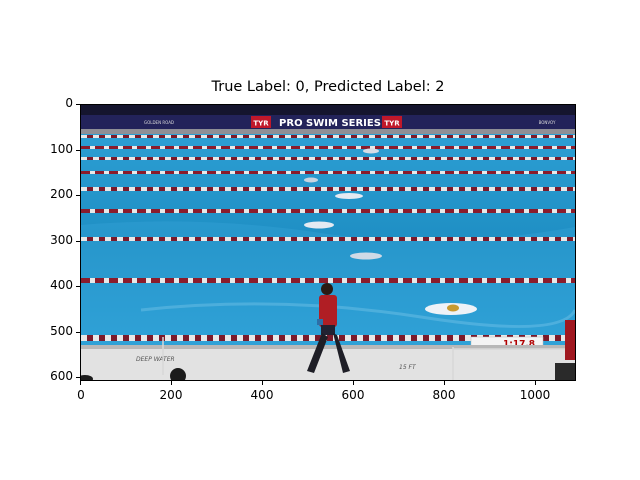 This screenshot has width=640, height=480. Describe the element at coordinates (444, 395) in the screenshot. I see `x-tick-label: 800` at that location.